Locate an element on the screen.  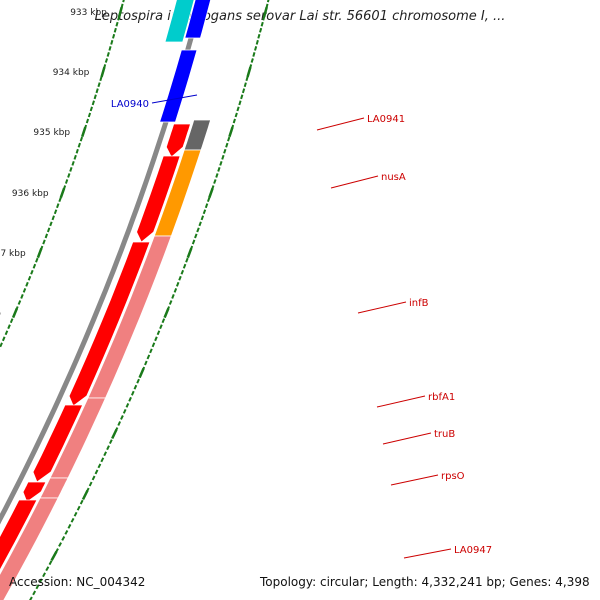
gene-label-infb: infB is located at coordinates (419, 303).